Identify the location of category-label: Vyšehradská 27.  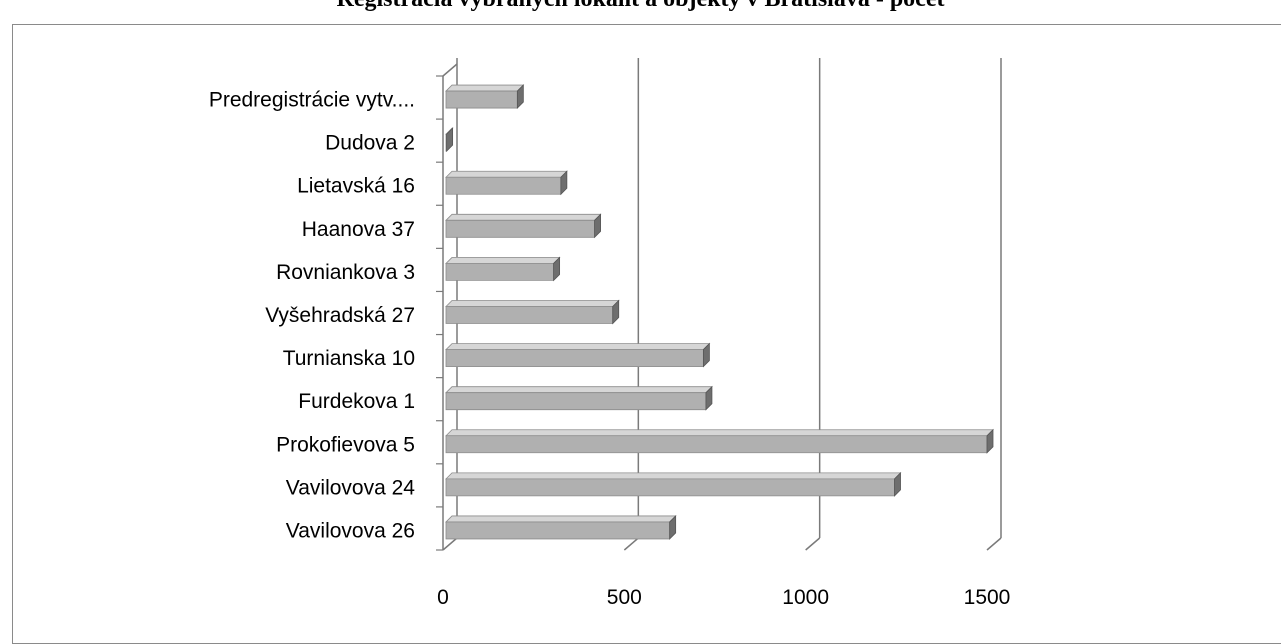
(340, 315).